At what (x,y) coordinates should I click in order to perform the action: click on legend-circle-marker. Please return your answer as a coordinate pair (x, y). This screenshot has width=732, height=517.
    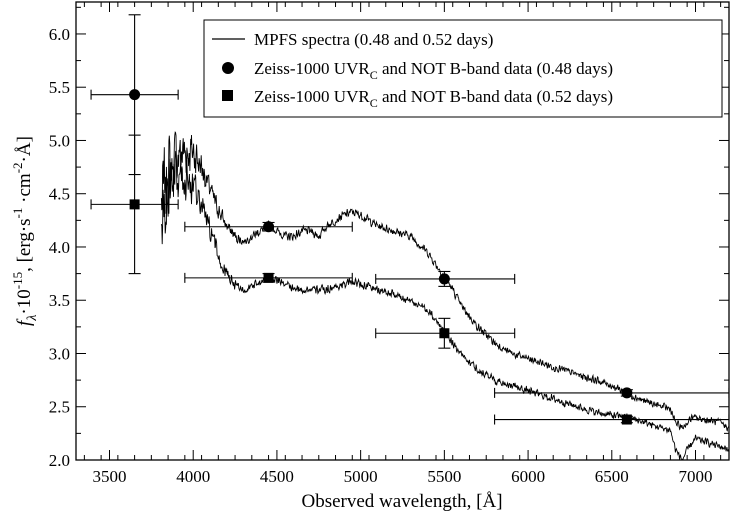
    Looking at the image, I should click on (228, 68).